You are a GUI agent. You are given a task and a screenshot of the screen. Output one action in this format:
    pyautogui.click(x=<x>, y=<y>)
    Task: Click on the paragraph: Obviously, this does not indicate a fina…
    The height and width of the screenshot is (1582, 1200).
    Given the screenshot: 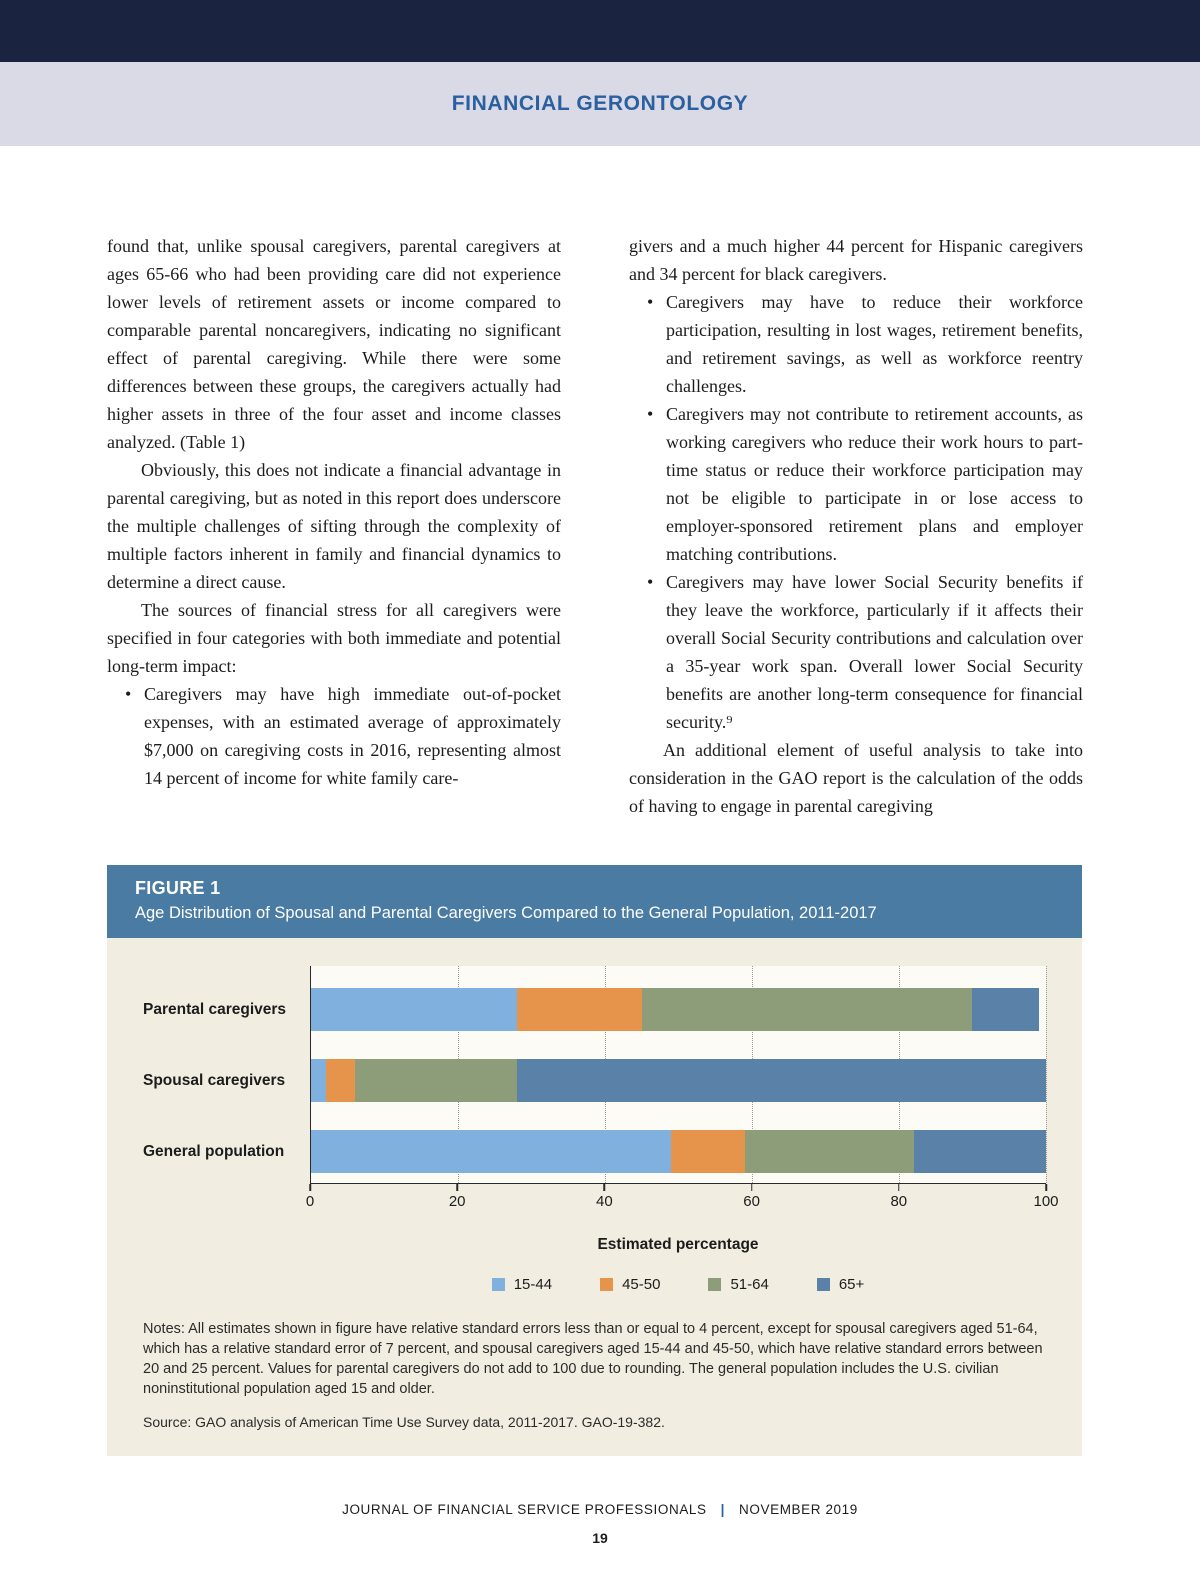 What is the action you would take?
    pyautogui.click(x=334, y=526)
    